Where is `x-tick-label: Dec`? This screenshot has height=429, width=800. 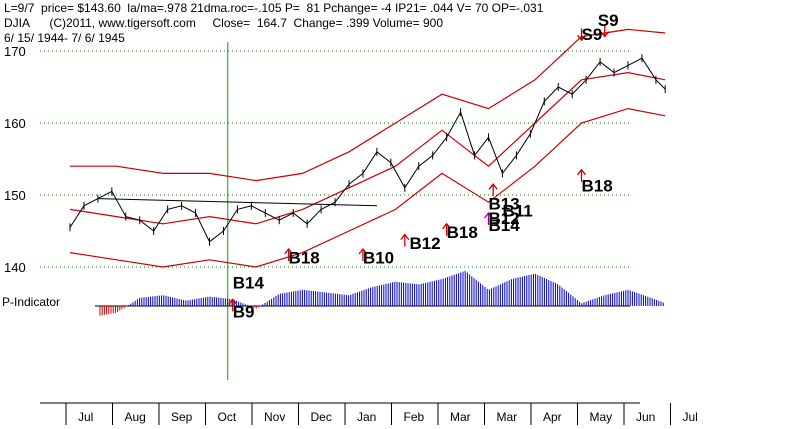 x-tick-label: Dec is located at coordinates (321, 417).